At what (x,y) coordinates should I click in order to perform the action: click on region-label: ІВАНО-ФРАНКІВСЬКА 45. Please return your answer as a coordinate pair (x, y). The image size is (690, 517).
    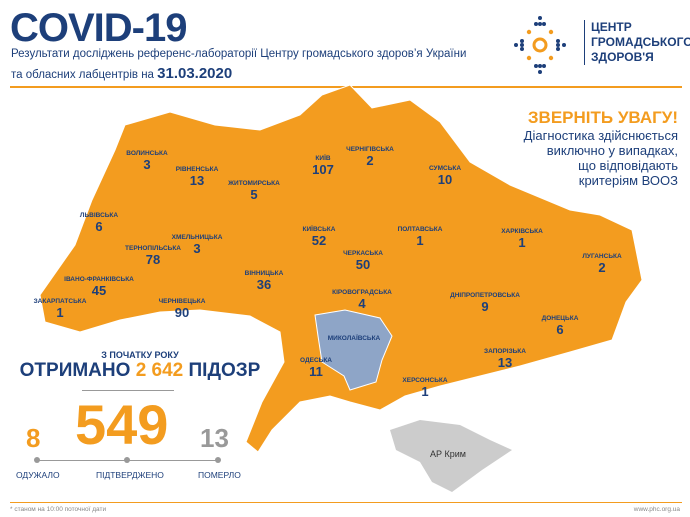
    Looking at the image, I should click on (99, 287).